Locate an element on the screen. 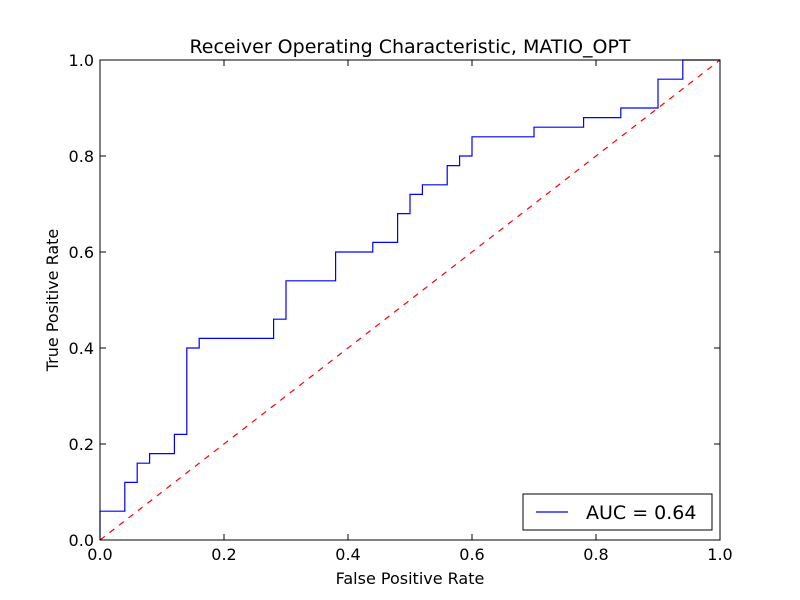  legend: AUC = 0.64 is located at coordinates (617, 512).